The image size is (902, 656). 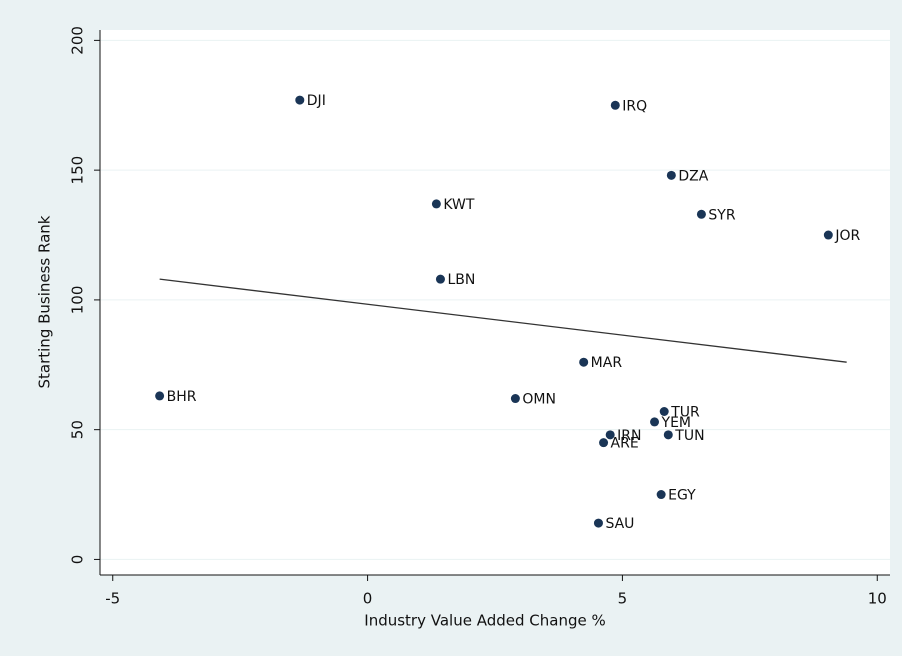 What do you see at coordinates (689, 436) in the screenshot?
I see `point-label: TUN` at bounding box center [689, 436].